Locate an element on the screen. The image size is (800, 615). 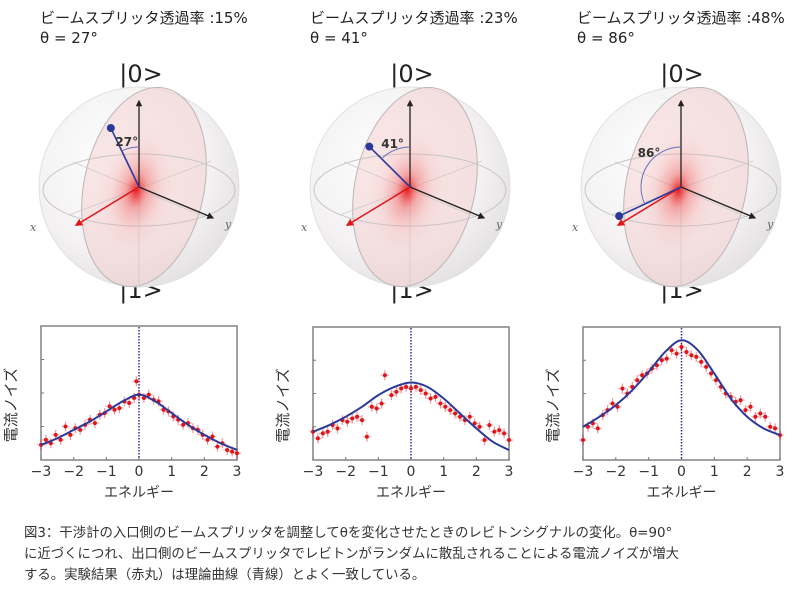
red-glow is located at coordinates (407, 190).